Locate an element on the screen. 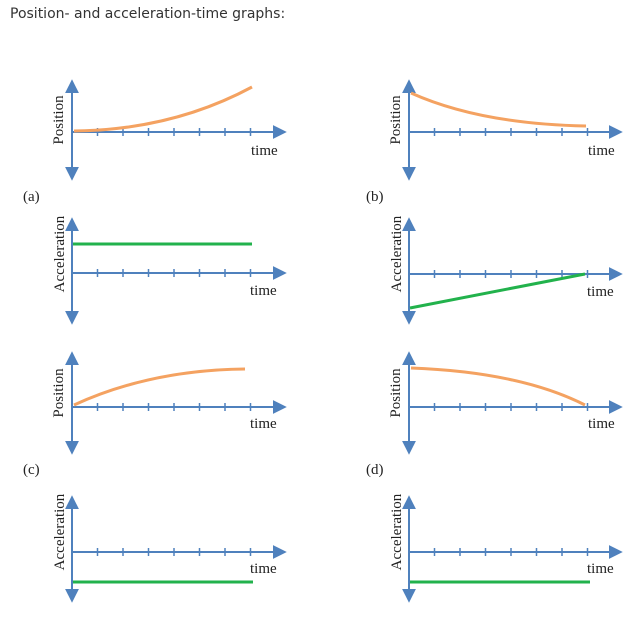  panel-label-a: (a) is located at coordinates (31, 197).